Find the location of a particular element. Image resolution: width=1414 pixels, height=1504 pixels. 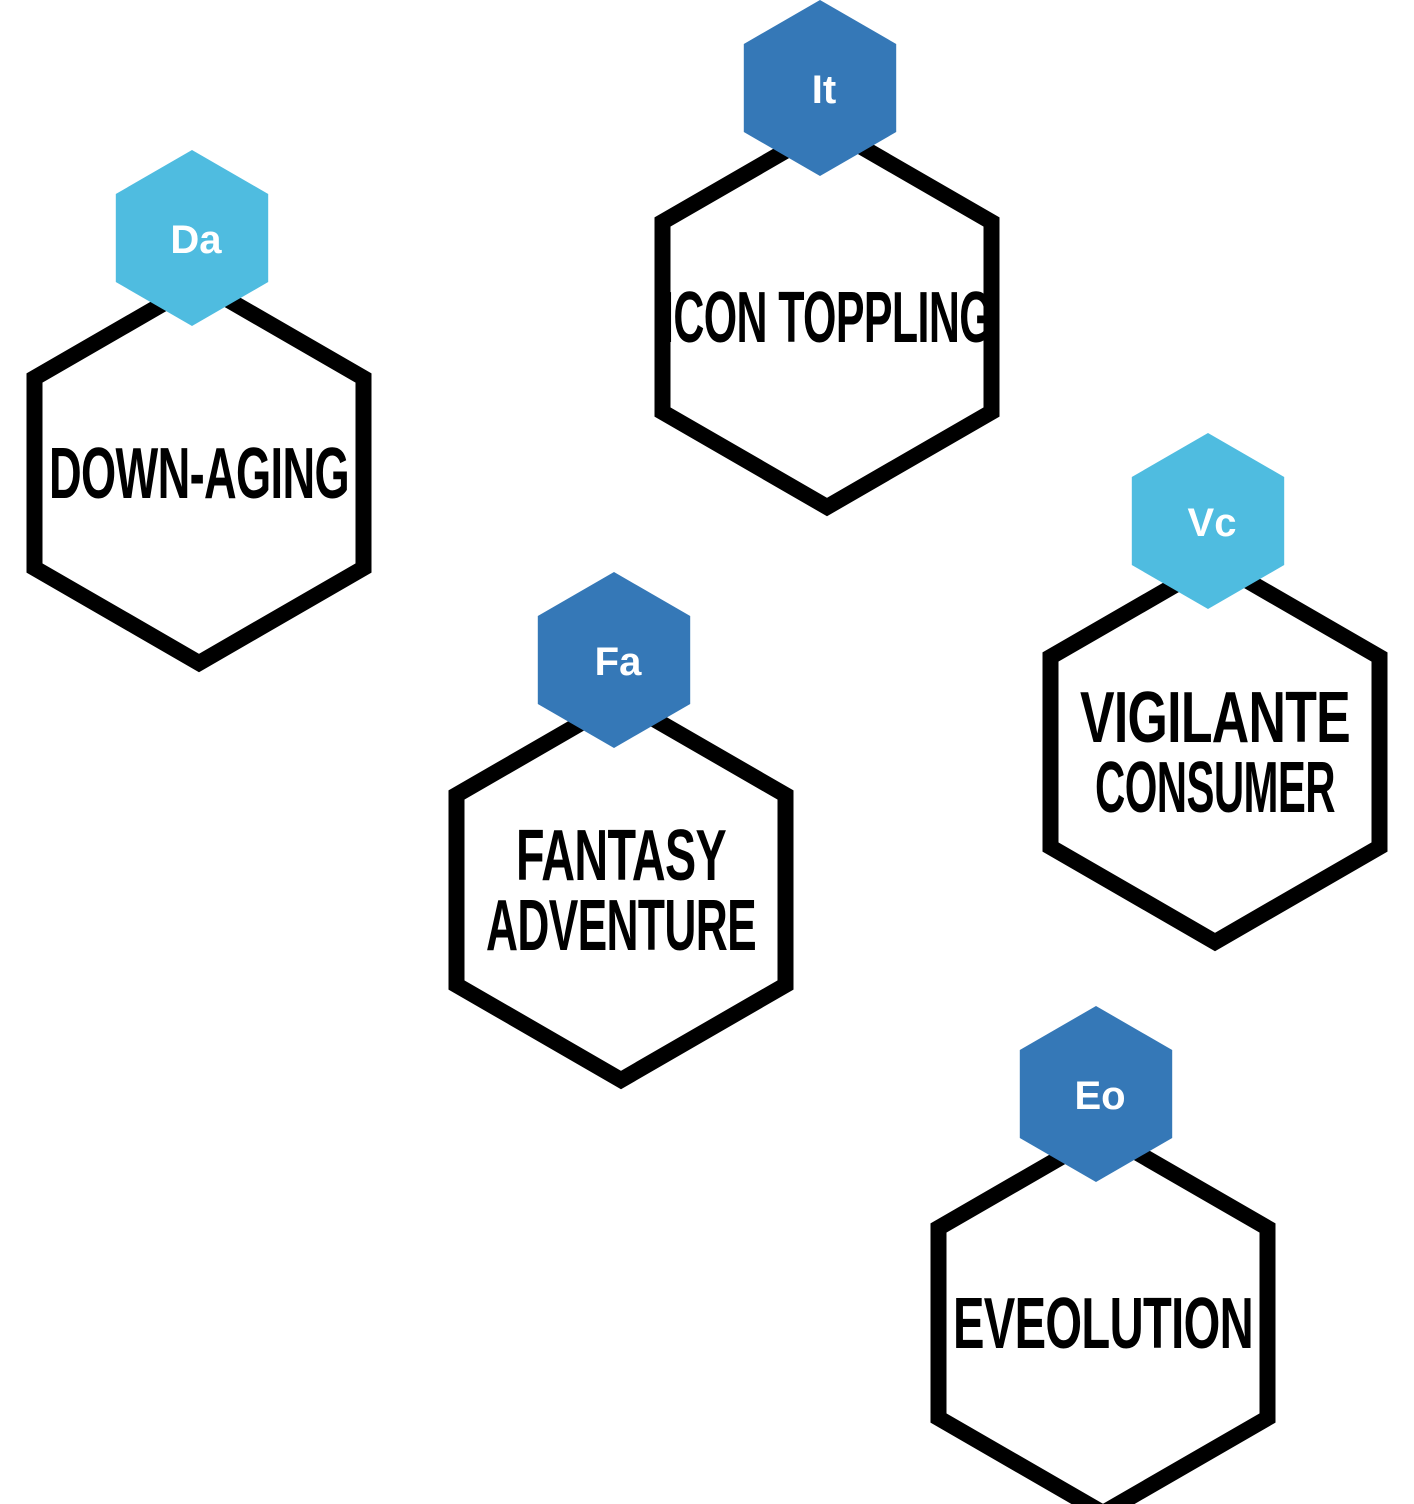

badge-symbol: Vc is located at coordinates (1212, 523).